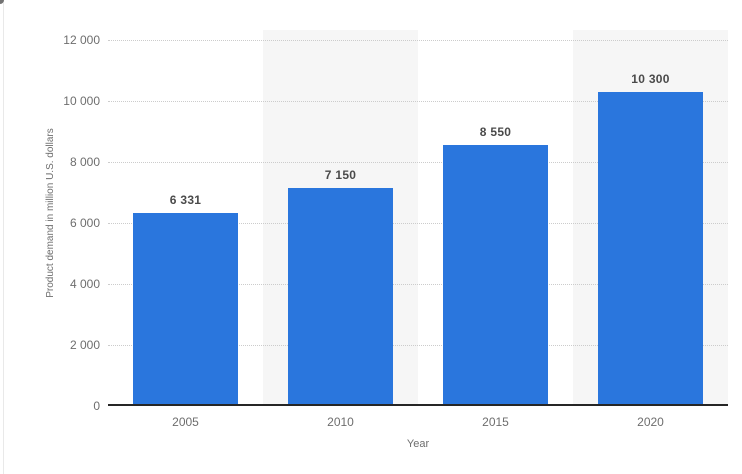  Describe the element at coordinates (3, 237) in the screenshot. I see `card-left-border` at that location.